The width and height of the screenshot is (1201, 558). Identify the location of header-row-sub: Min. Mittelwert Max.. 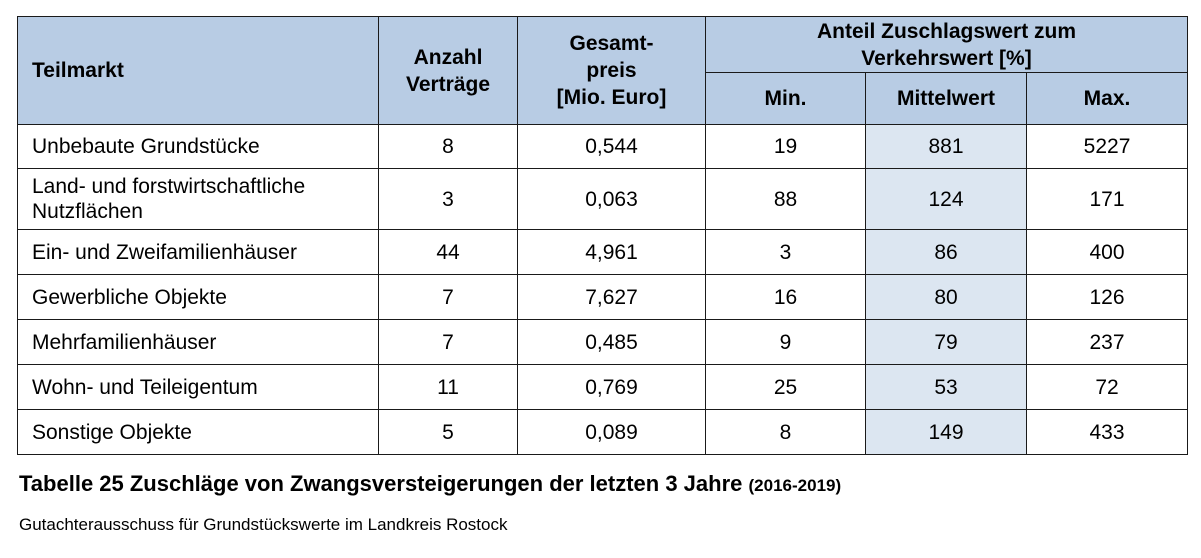
(603, 98).